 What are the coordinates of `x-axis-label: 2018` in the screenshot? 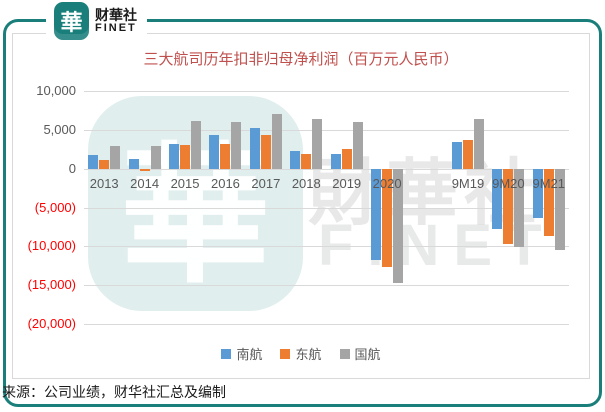 It's located at (306, 183).